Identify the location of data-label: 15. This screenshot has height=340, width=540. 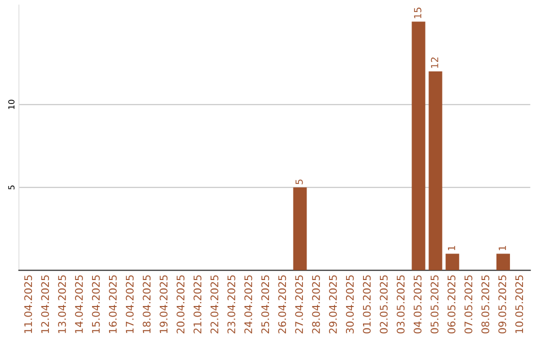
(418, 13).